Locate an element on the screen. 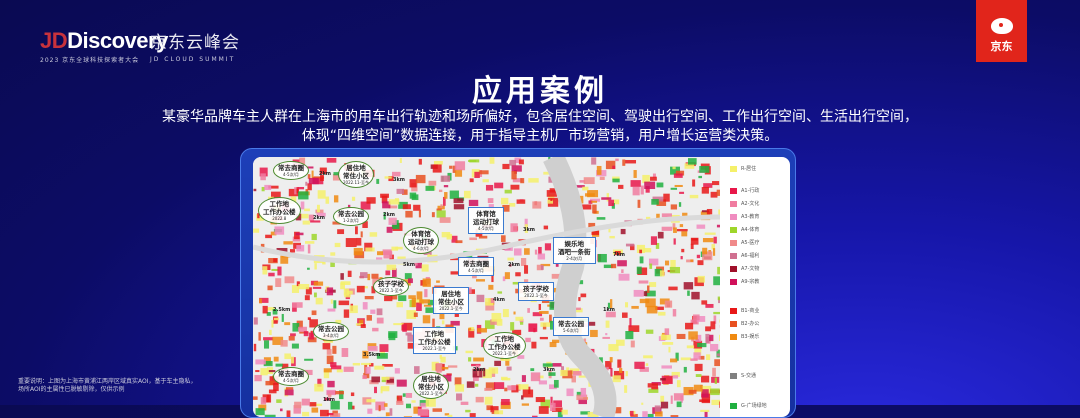  distance-label: 2.5km is located at coordinates (281, 310).